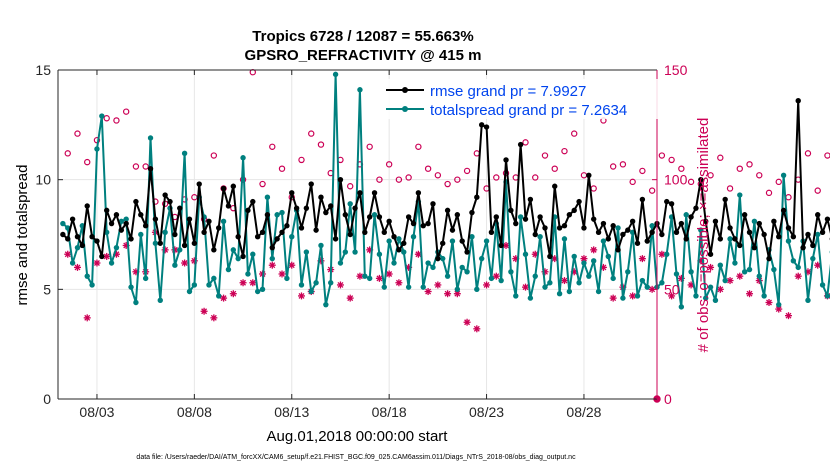 The image size is (830, 470). Describe the element at coordinates (362, 36) in the screenshot. I see `chart-title: Tropics 6728 / 12087 = 55.663%` at that location.